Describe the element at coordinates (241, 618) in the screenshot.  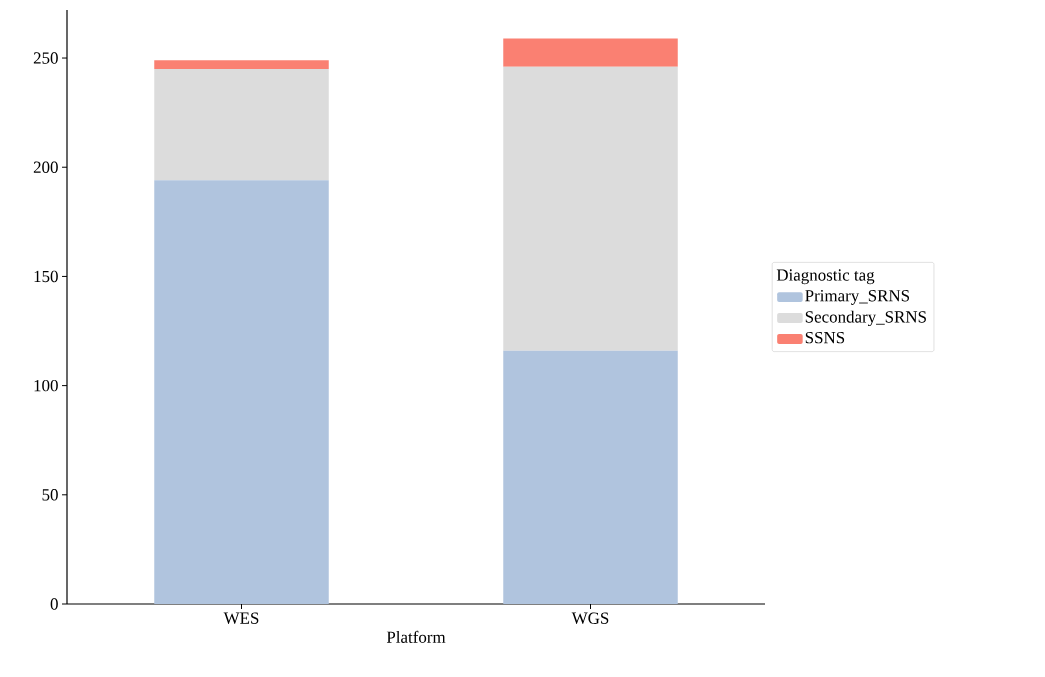
I see `x-tick-label: WES` at that location.